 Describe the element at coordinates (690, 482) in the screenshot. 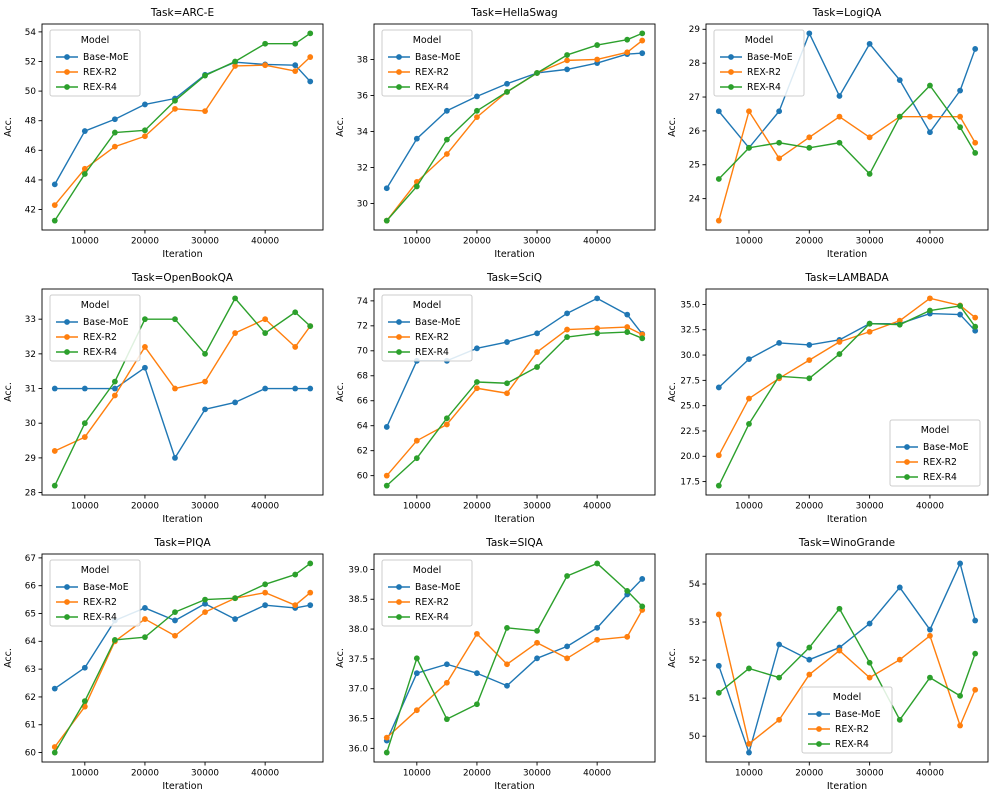

I see `svg-text: 17.5` at that location.